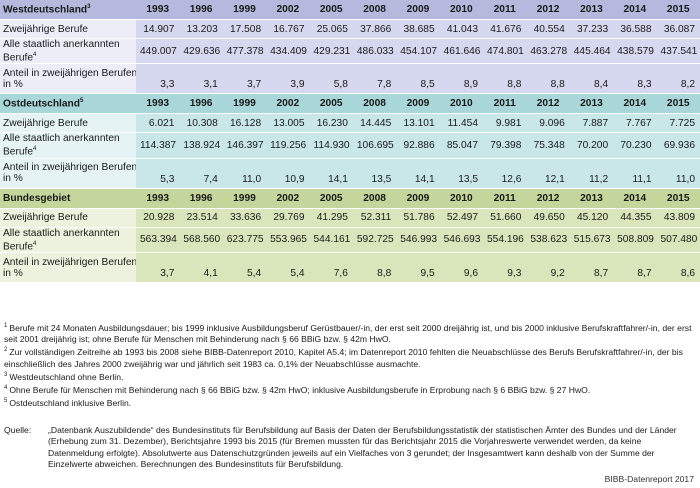 This screenshot has width=700, height=488. Describe the element at coordinates (244, 123) in the screenshot. I see `table-cell: 16.128` at that location.